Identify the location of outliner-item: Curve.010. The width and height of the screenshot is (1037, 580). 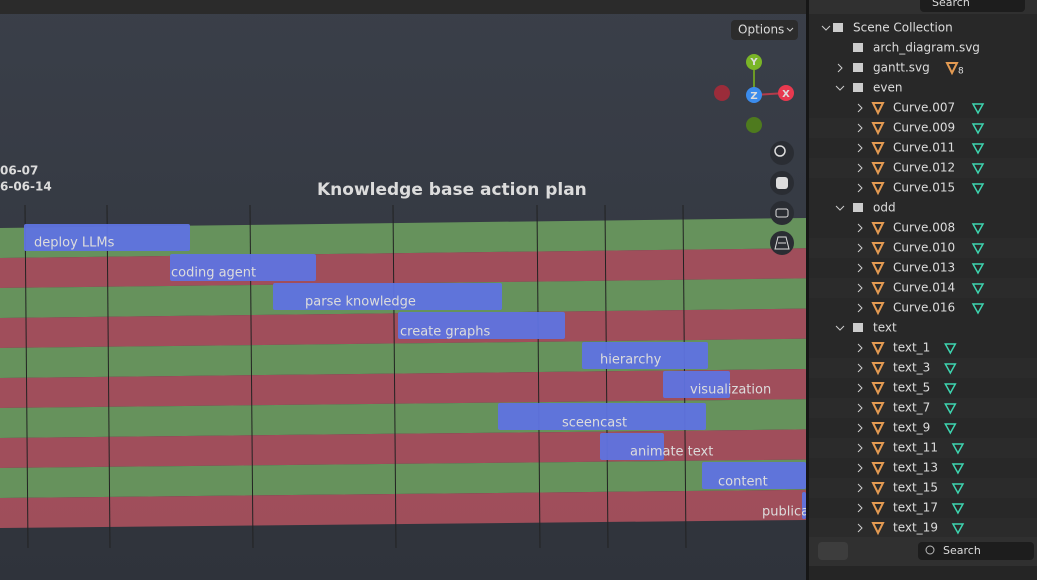
(924, 248).